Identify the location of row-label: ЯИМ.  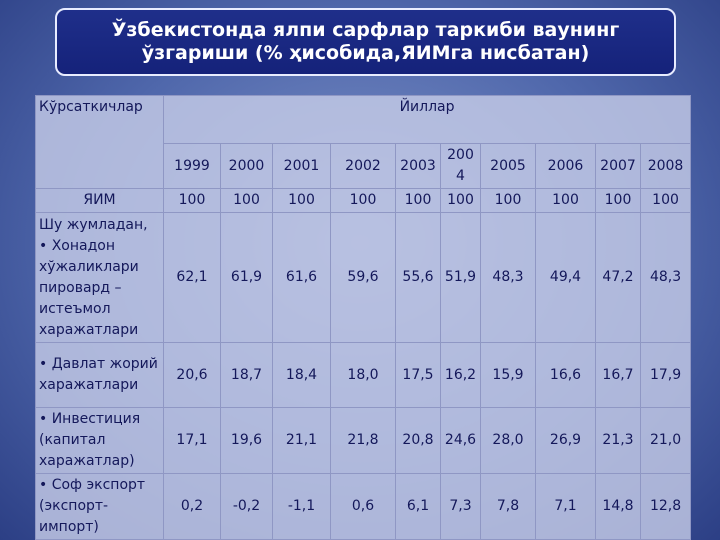
(99, 200).